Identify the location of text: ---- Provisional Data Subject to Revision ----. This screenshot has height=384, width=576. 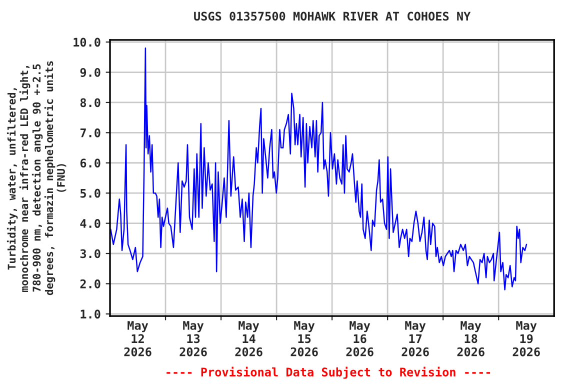
(328, 372).